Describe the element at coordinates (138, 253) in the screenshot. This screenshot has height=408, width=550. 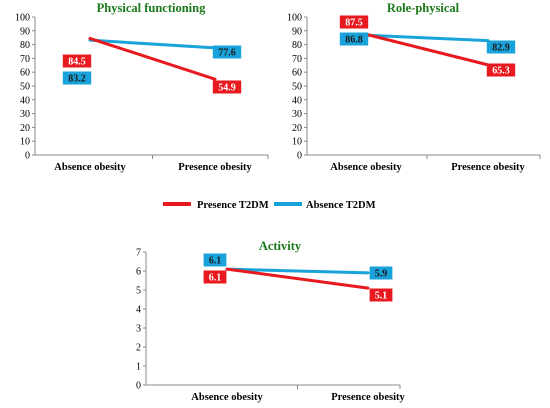
I see `y-tick-label: 7` at that location.